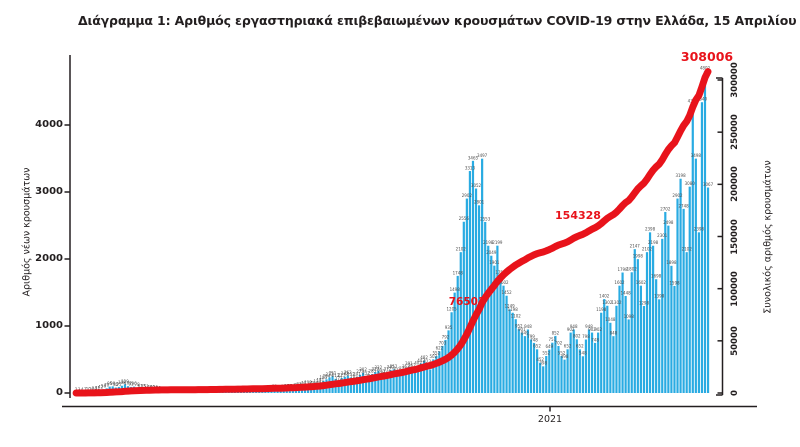 The width and height of the screenshot is (800, 447). I want to click on svg-text: 852, so click(556, 332).